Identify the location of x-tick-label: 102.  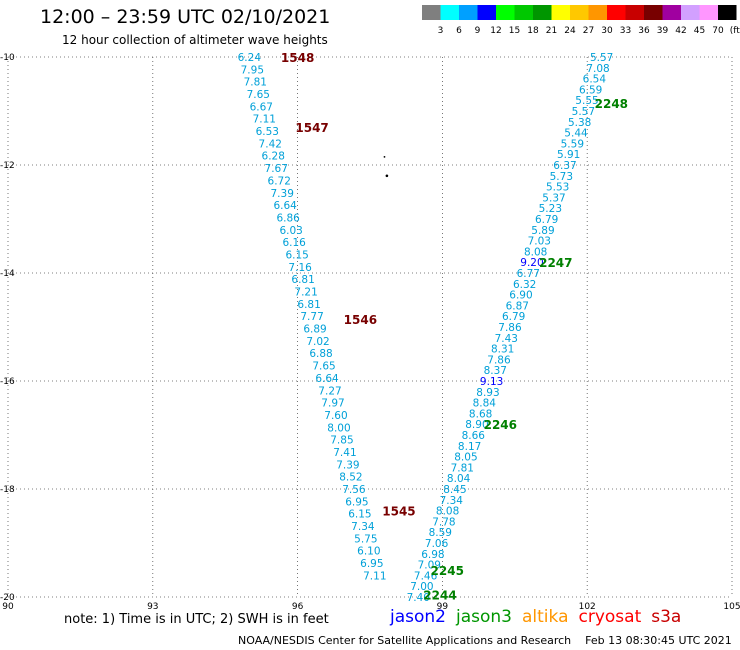
(587, 606).